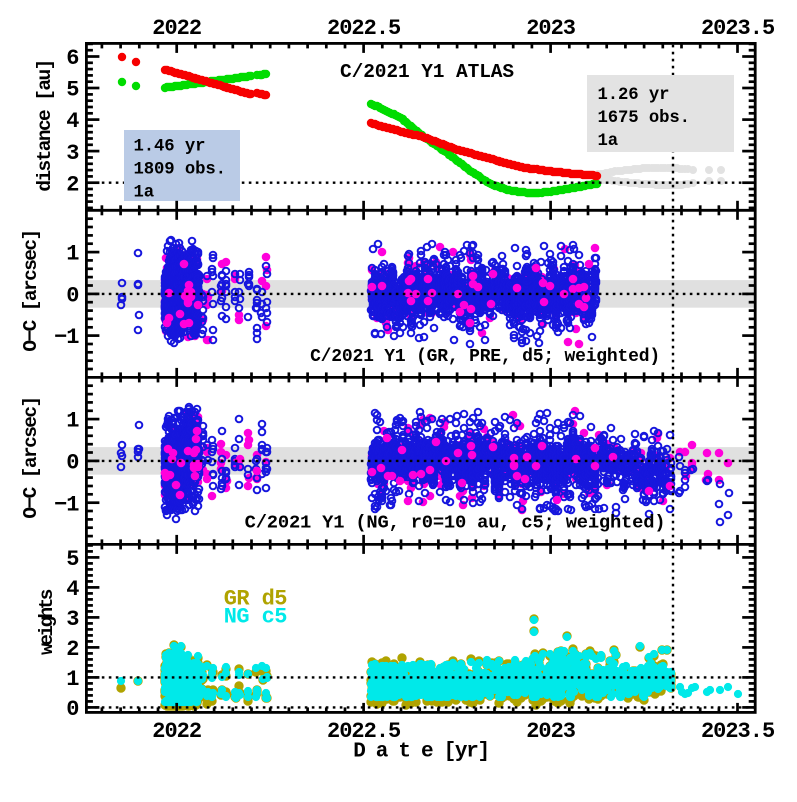  Describe the element at coordinates (45, 125) in the screenshot. I see `svg-text: distance [au]` at that location.